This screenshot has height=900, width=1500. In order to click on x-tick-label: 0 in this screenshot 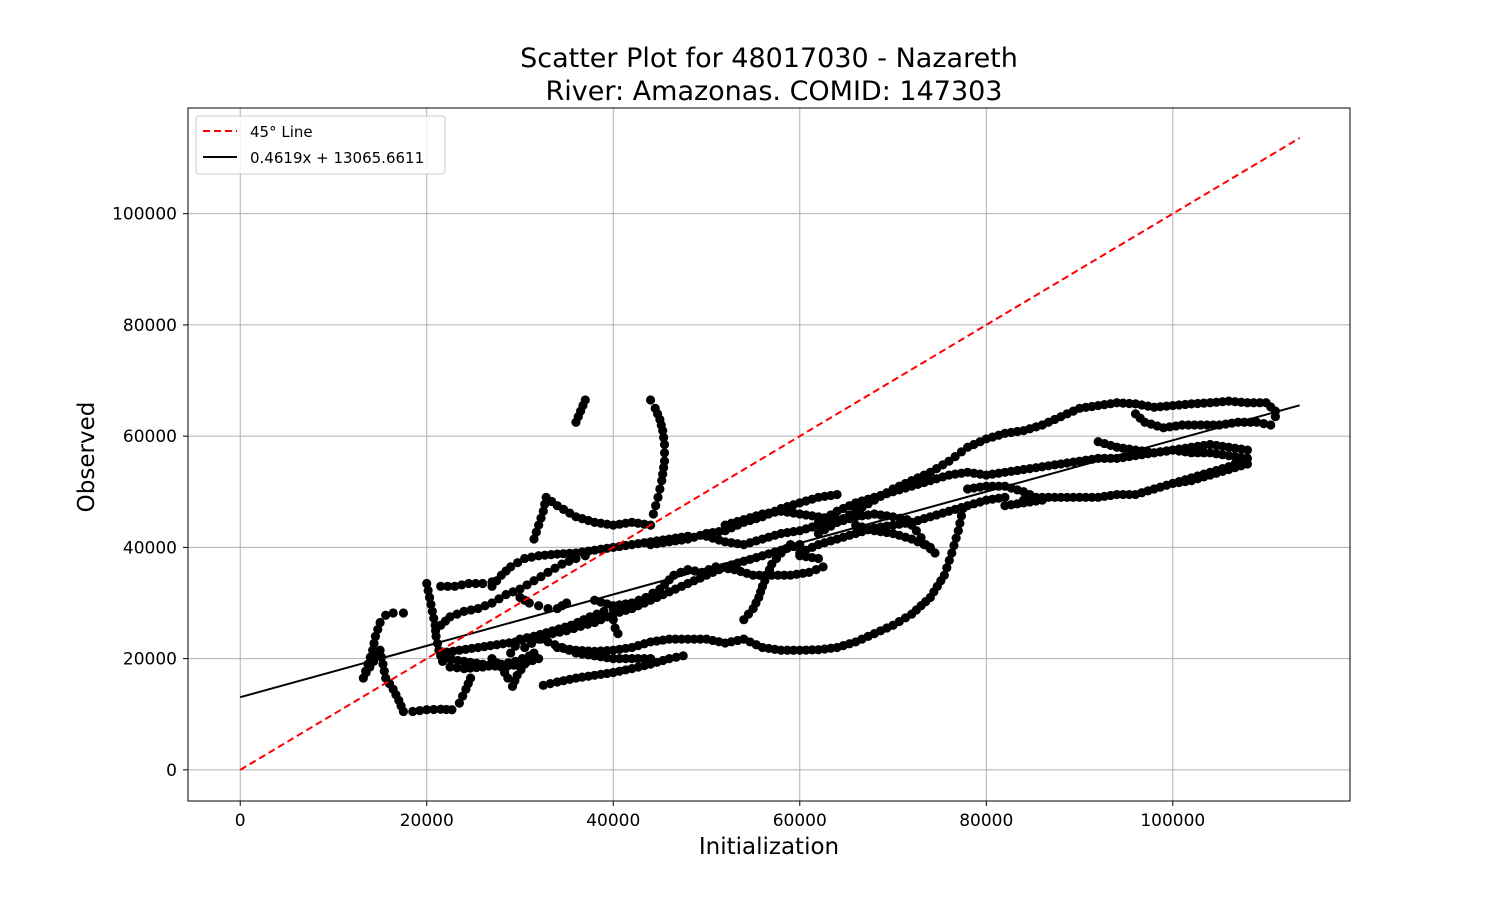, I will do `click(240, 821)`.